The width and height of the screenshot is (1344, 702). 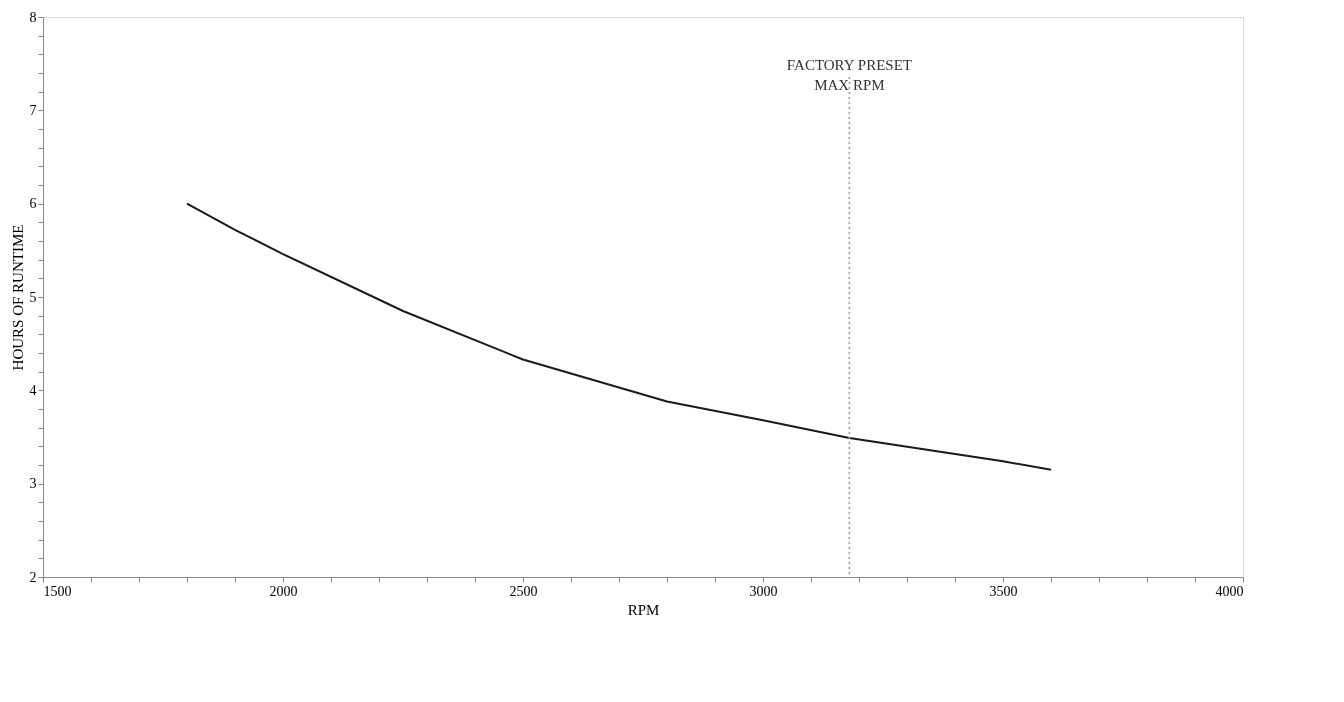 I want to click on y-axis-title: HOURS OF RUNTIME, so click(x=17, y=297).